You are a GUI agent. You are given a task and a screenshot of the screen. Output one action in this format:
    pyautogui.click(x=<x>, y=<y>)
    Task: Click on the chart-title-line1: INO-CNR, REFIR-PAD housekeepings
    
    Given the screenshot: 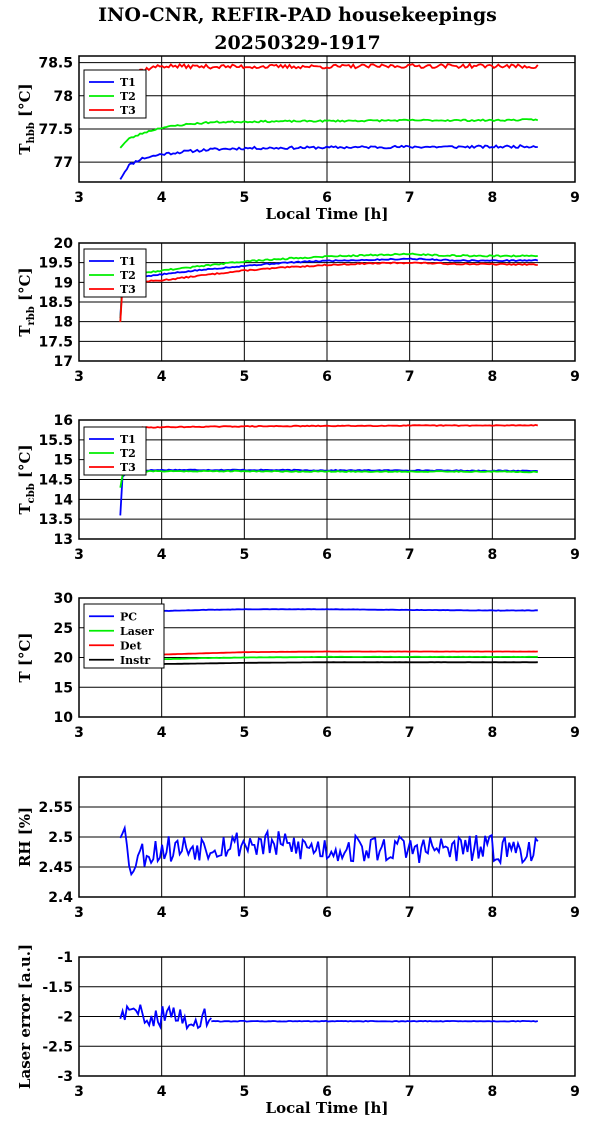 What is the action you would take?
    pyautogui.click(x=297, y=15)
    